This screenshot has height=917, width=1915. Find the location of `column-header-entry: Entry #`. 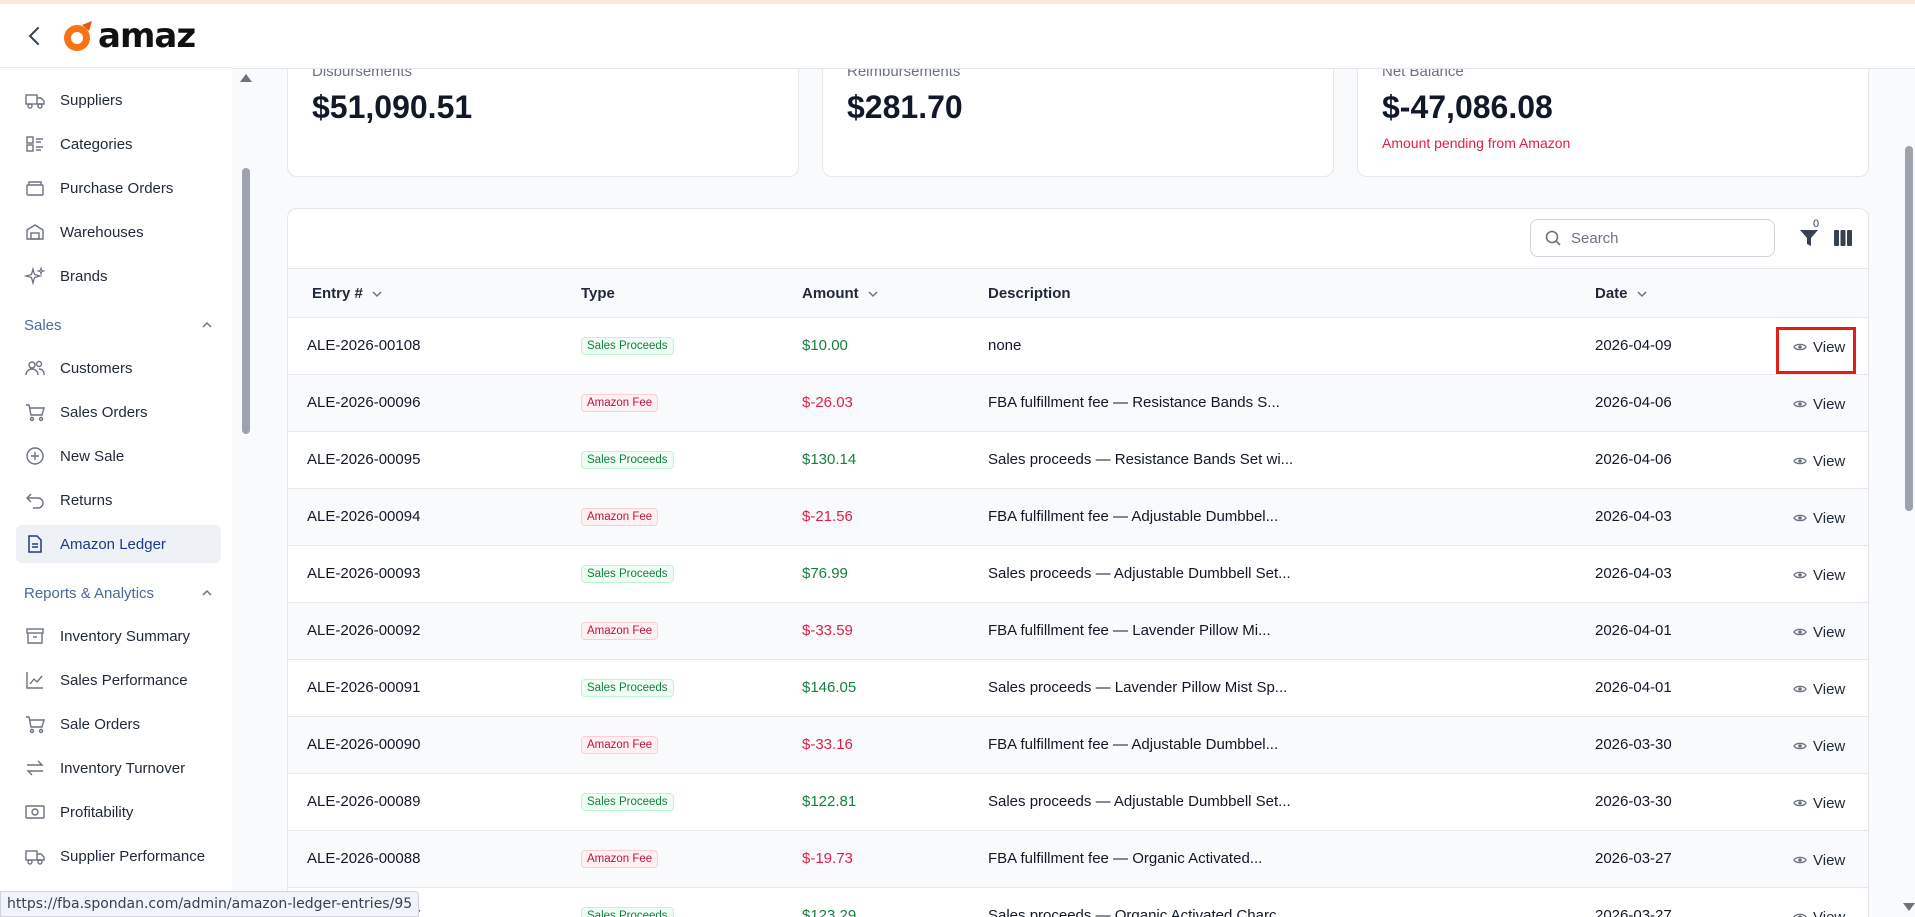

column-header-entry: Entry # is located at coordinates (347, 293).